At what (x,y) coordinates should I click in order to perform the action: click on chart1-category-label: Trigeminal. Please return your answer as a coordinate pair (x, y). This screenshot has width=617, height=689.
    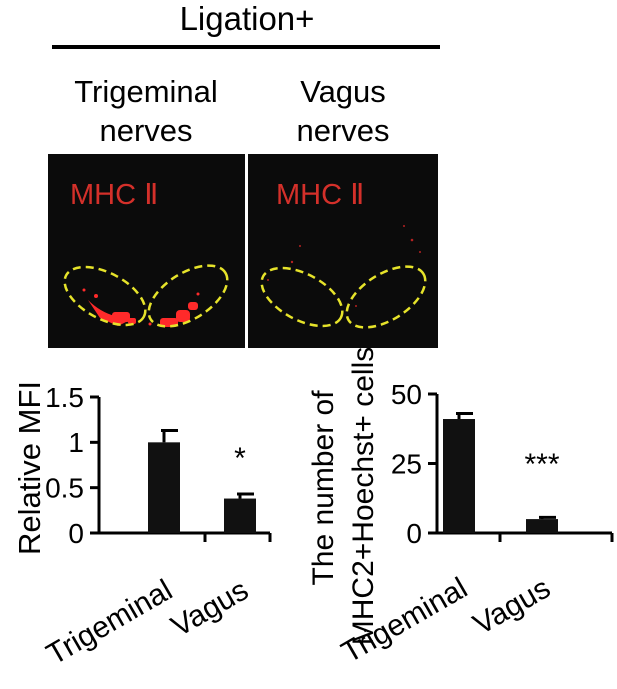
    Looking at the image, I should click on (109, 622).